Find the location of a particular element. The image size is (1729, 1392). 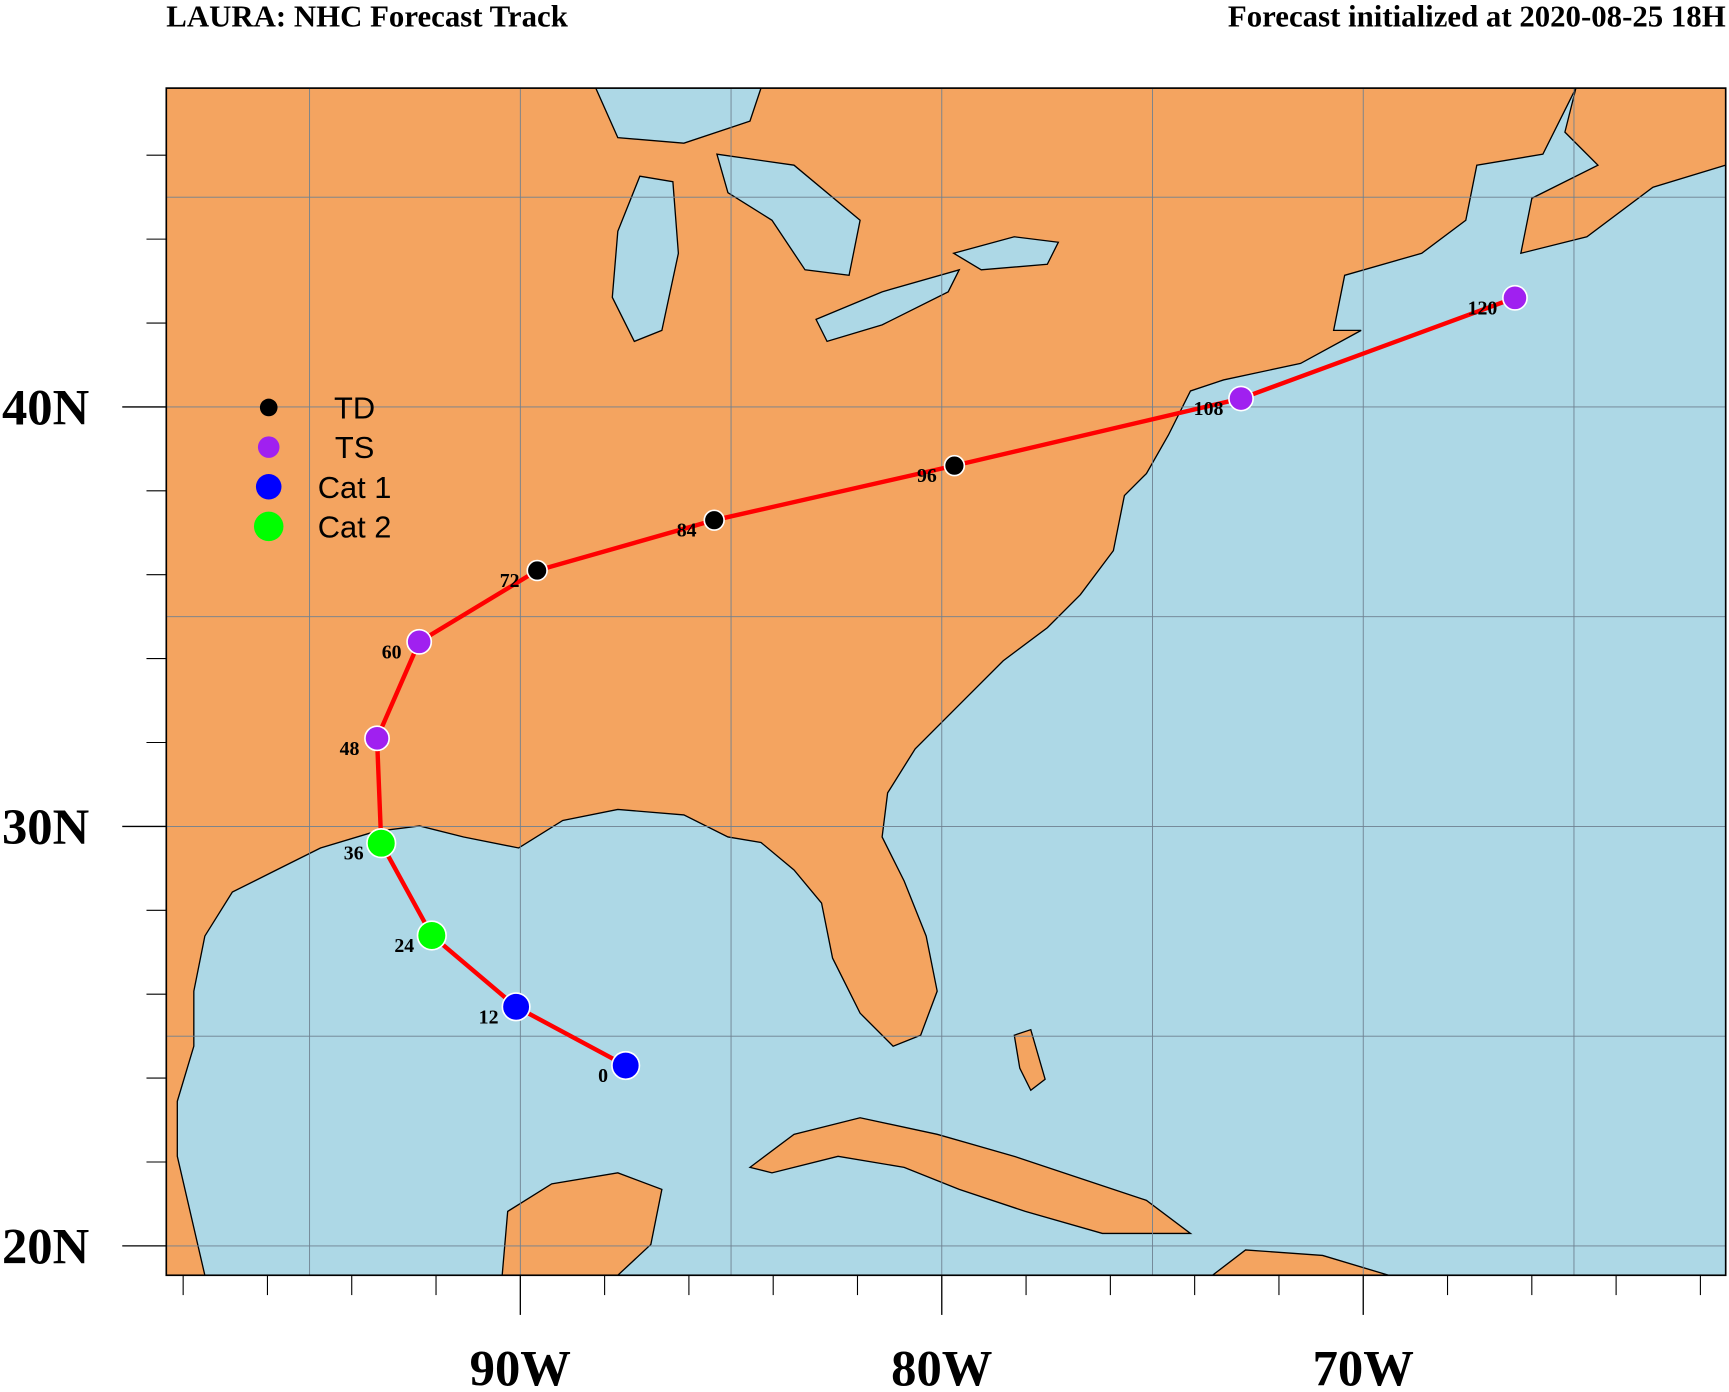

legend-label: TD is located at coordinates (354, 407).